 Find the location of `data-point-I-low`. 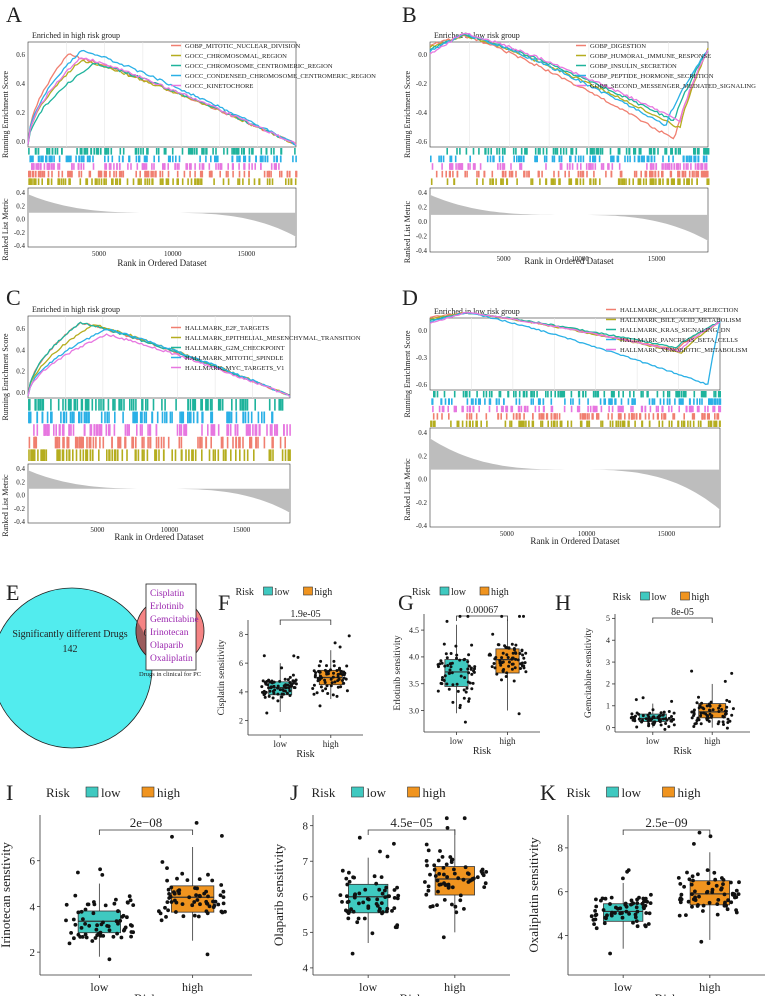

data-point-I-low is located at coordinates (75, 924).